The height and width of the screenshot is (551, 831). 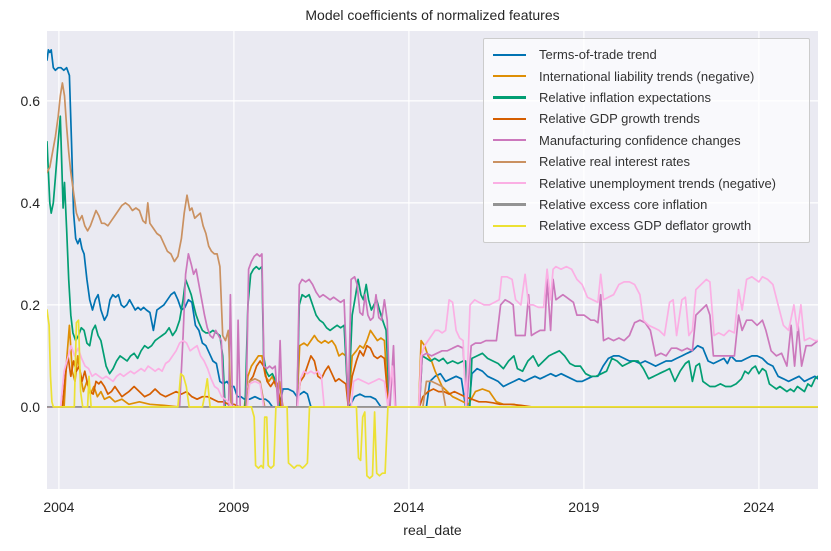 What do you see at coordinates (625, 97) in the screenshot?
I see `legend-label: Relative inflation expectations` at bounding box center [625, 97].